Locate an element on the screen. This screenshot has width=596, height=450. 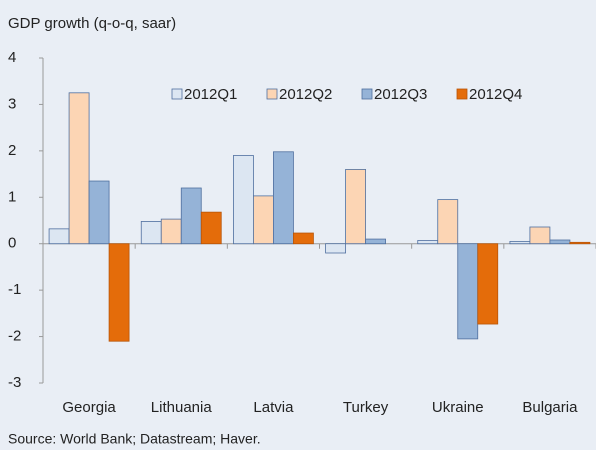
source-note: Source: World Bank; Datastream; Haver. is located at coordinates (134, 439).